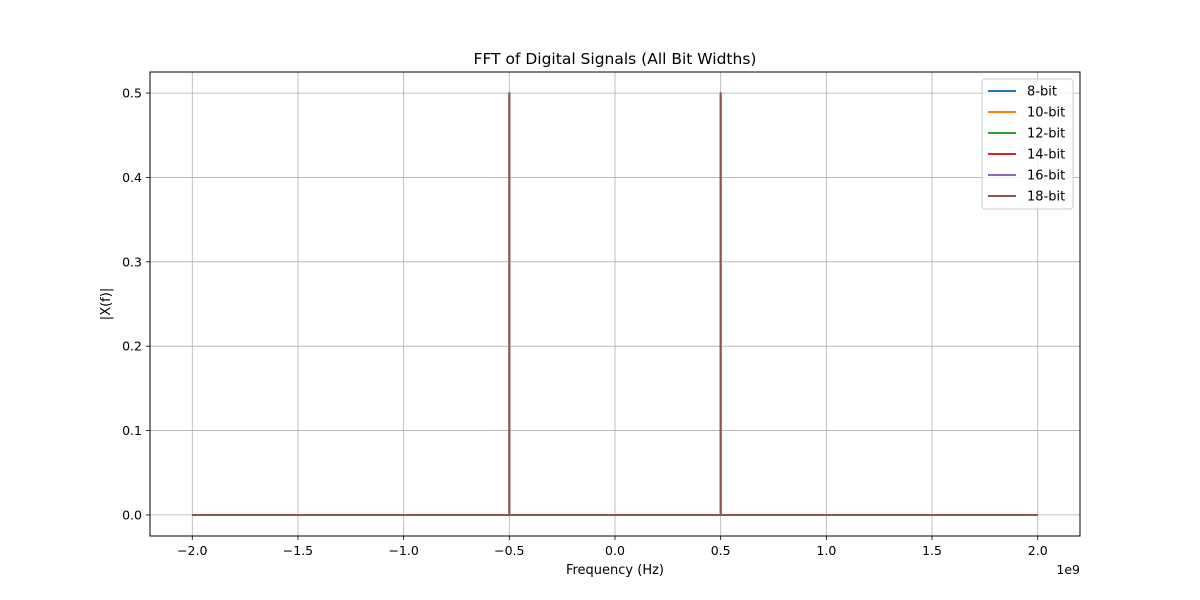 The image size is (1200, 600). I want to click on x-tick-label: −1.0, so click(403, 550).